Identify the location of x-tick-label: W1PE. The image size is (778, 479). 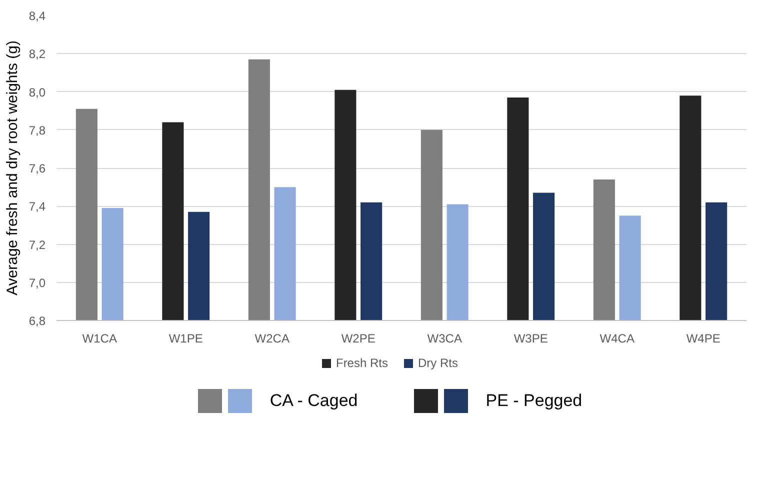
(185, 339).